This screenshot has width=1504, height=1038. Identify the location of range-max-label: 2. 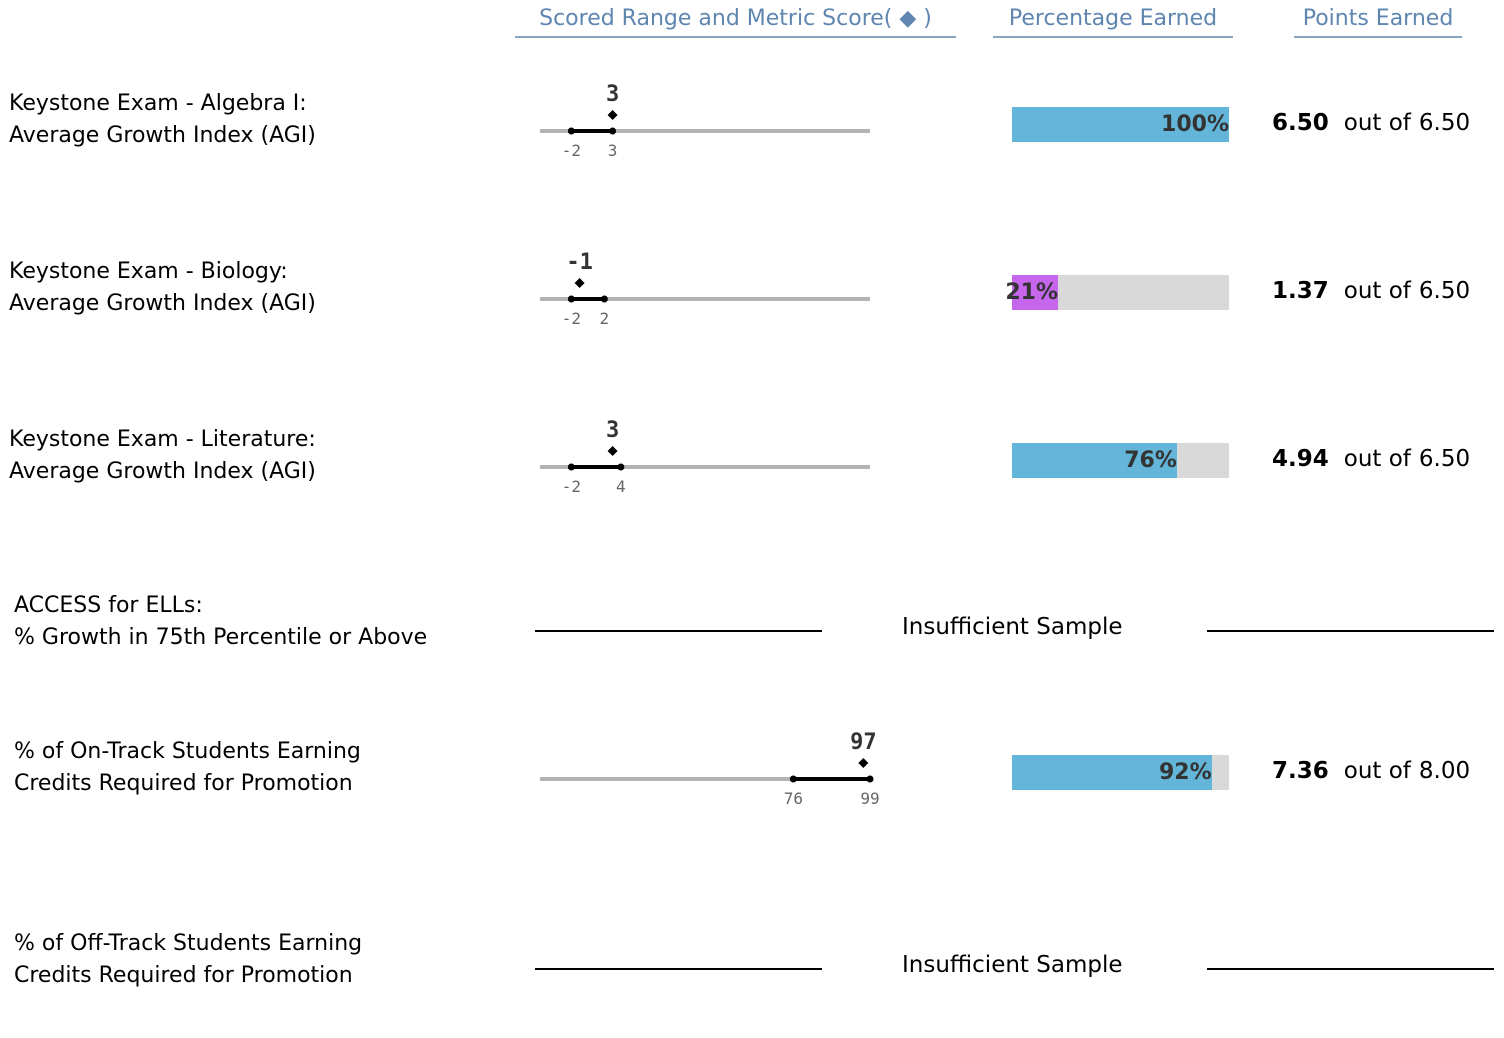
(605, 318).